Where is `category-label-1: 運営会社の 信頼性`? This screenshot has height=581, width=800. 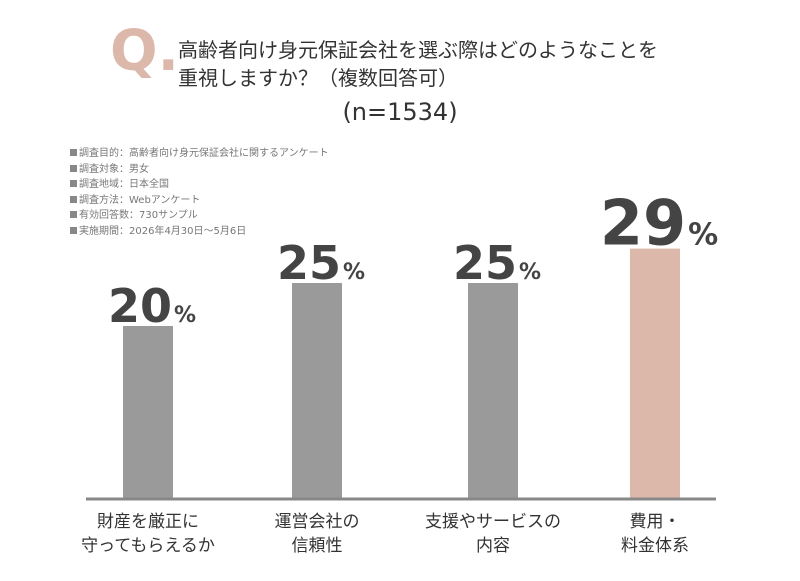
category-label-1: 運営会社の 信頼性 is located at coordinates (317, 534).